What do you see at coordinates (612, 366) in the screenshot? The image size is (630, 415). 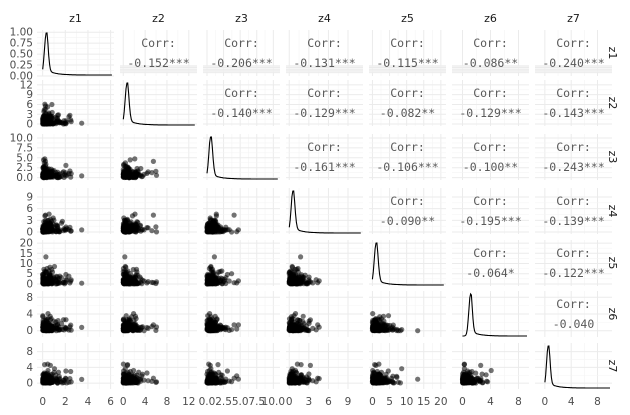 I see `row-label-z7: z7` at bounding box center [612, 366].